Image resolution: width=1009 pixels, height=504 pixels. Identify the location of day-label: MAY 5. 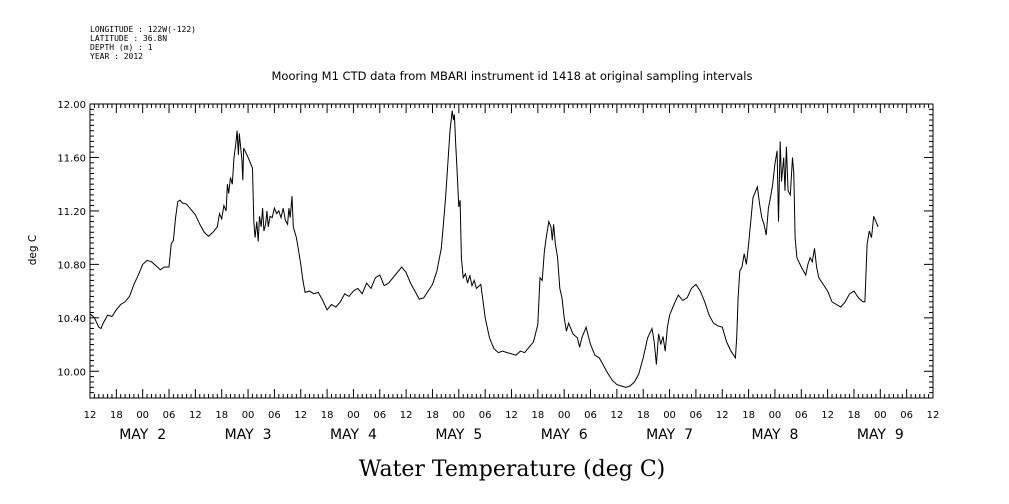
(458, 435).